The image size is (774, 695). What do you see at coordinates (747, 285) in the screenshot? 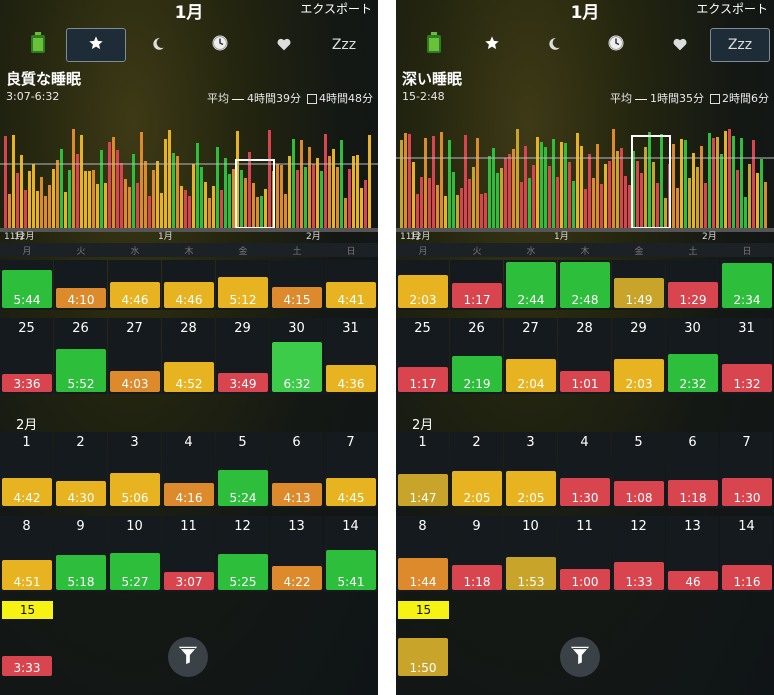
I see `day-bar: 2:34` at bounding box center [747, 285].